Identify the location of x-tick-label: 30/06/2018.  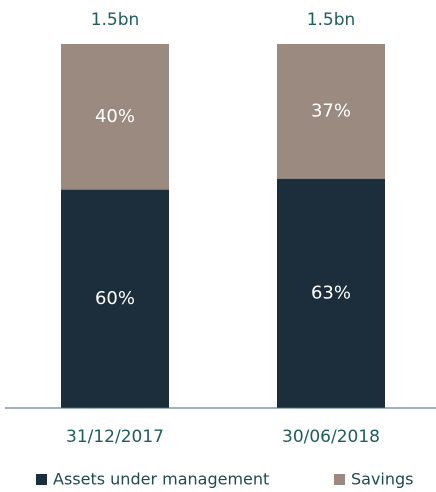
(331, 437).